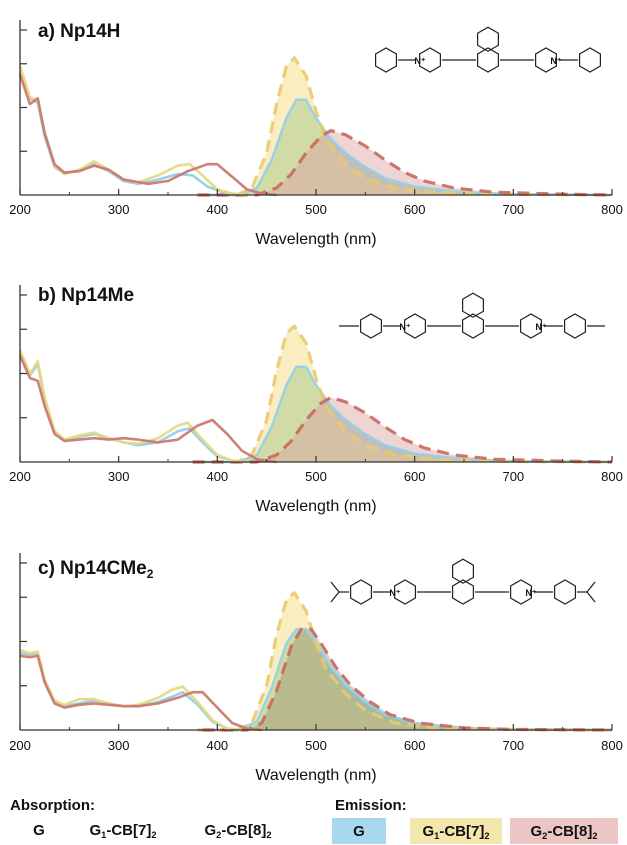  I want to click on emission-line-G, so click(405, 679).